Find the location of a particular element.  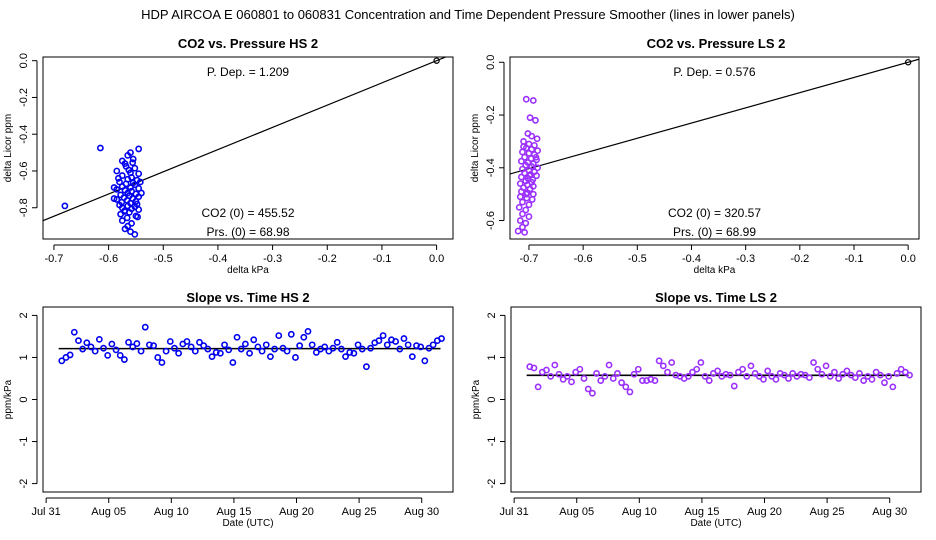

x-tick-label: -0.2 is located at coordinates (799, 259).